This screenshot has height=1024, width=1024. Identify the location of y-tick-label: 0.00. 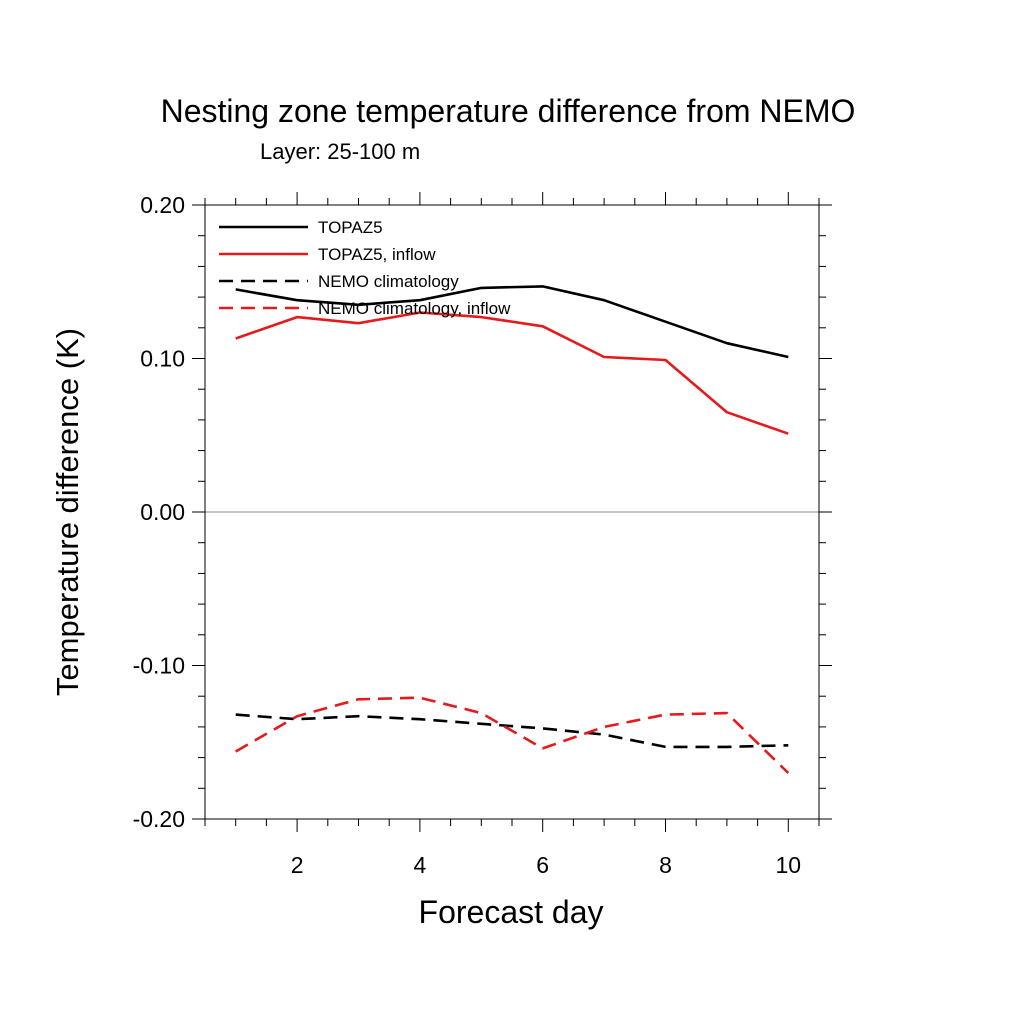
(162, 512).